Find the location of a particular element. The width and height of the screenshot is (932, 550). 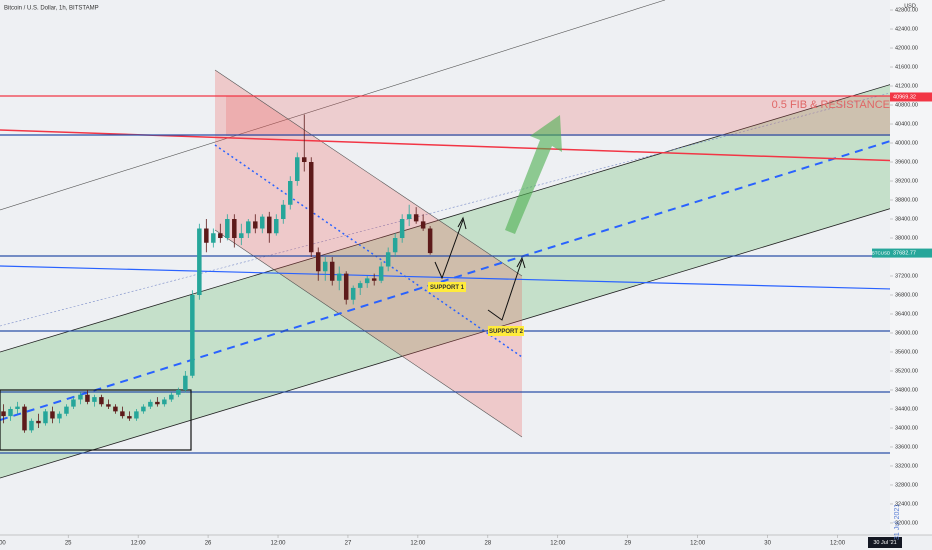

x-tick-label: 28 is located at coordinates (487, 544).